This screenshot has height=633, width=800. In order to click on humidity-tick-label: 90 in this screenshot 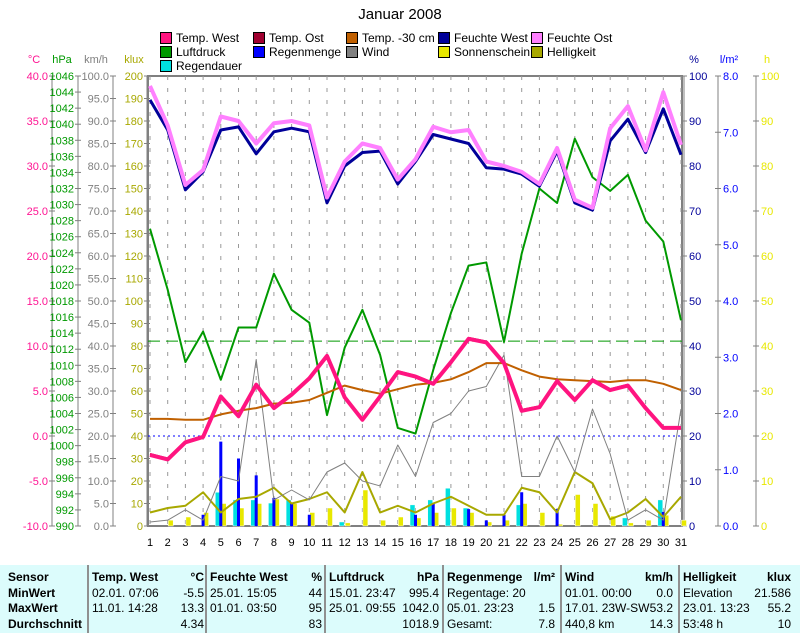, I will do `click(695, 122)`.